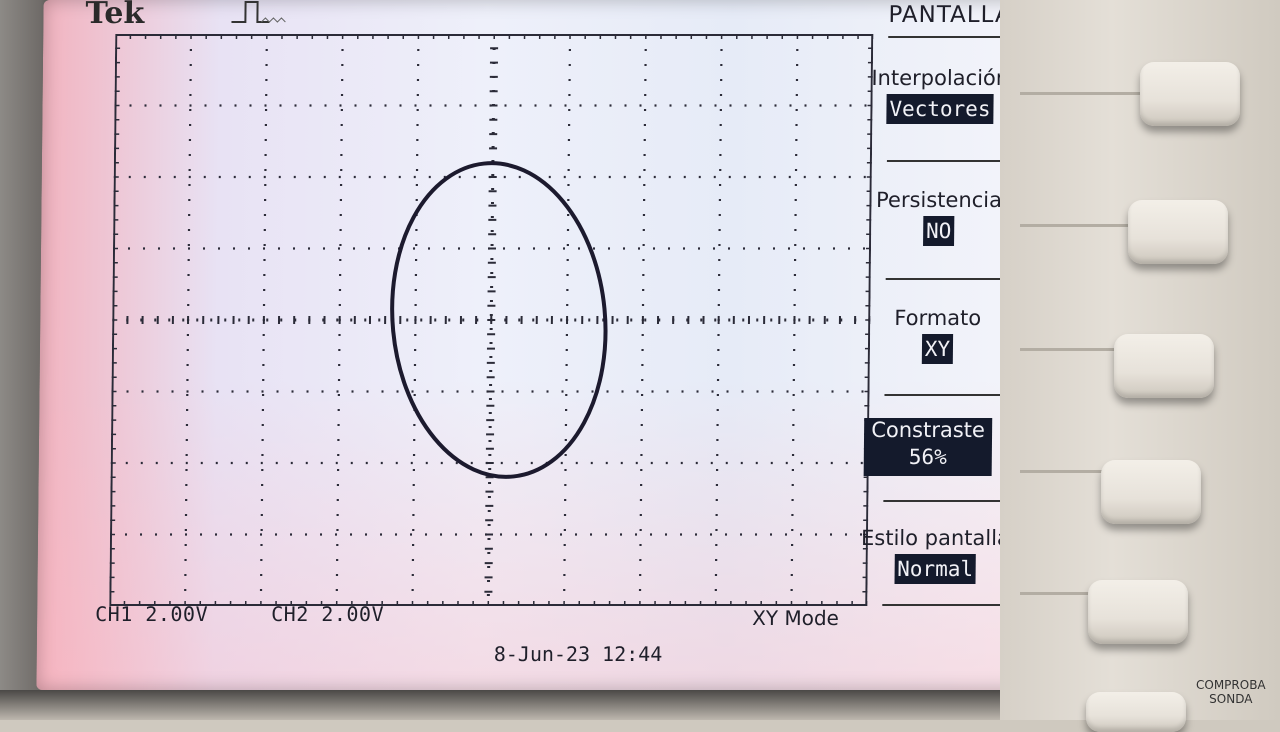 This screenshot has width=1280, height=732. Describe the element at coordinates (290, 614) in the screenshot. I see `ch2-label: CH2` at that location.